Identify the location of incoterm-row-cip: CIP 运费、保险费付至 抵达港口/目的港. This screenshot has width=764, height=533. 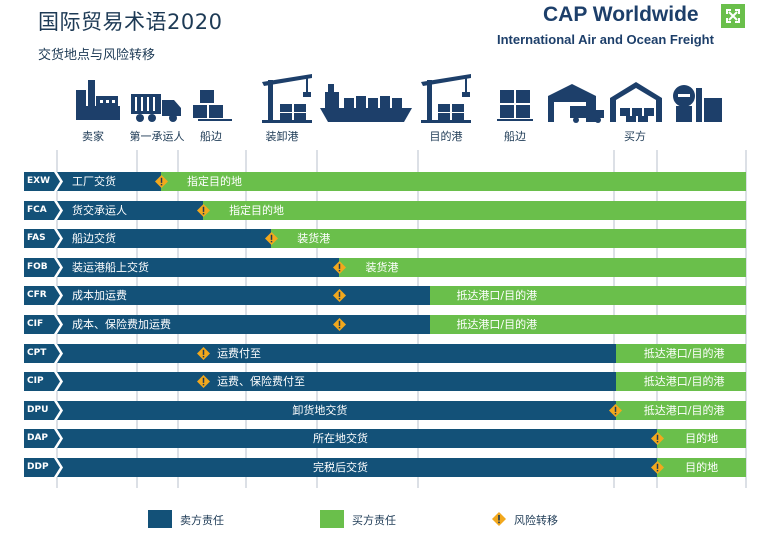
(385, 382).